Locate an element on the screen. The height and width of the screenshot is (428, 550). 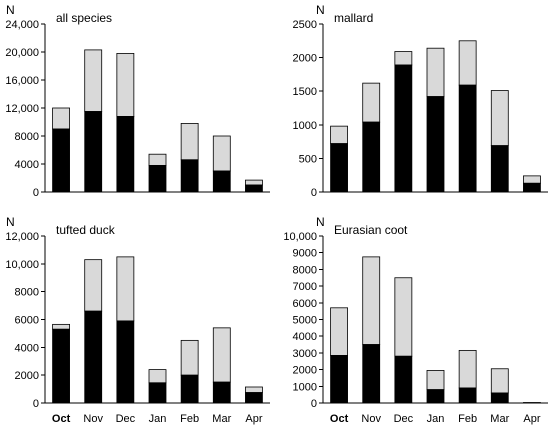
y-tick-label: 7000 is located at coordinates (305, 287).